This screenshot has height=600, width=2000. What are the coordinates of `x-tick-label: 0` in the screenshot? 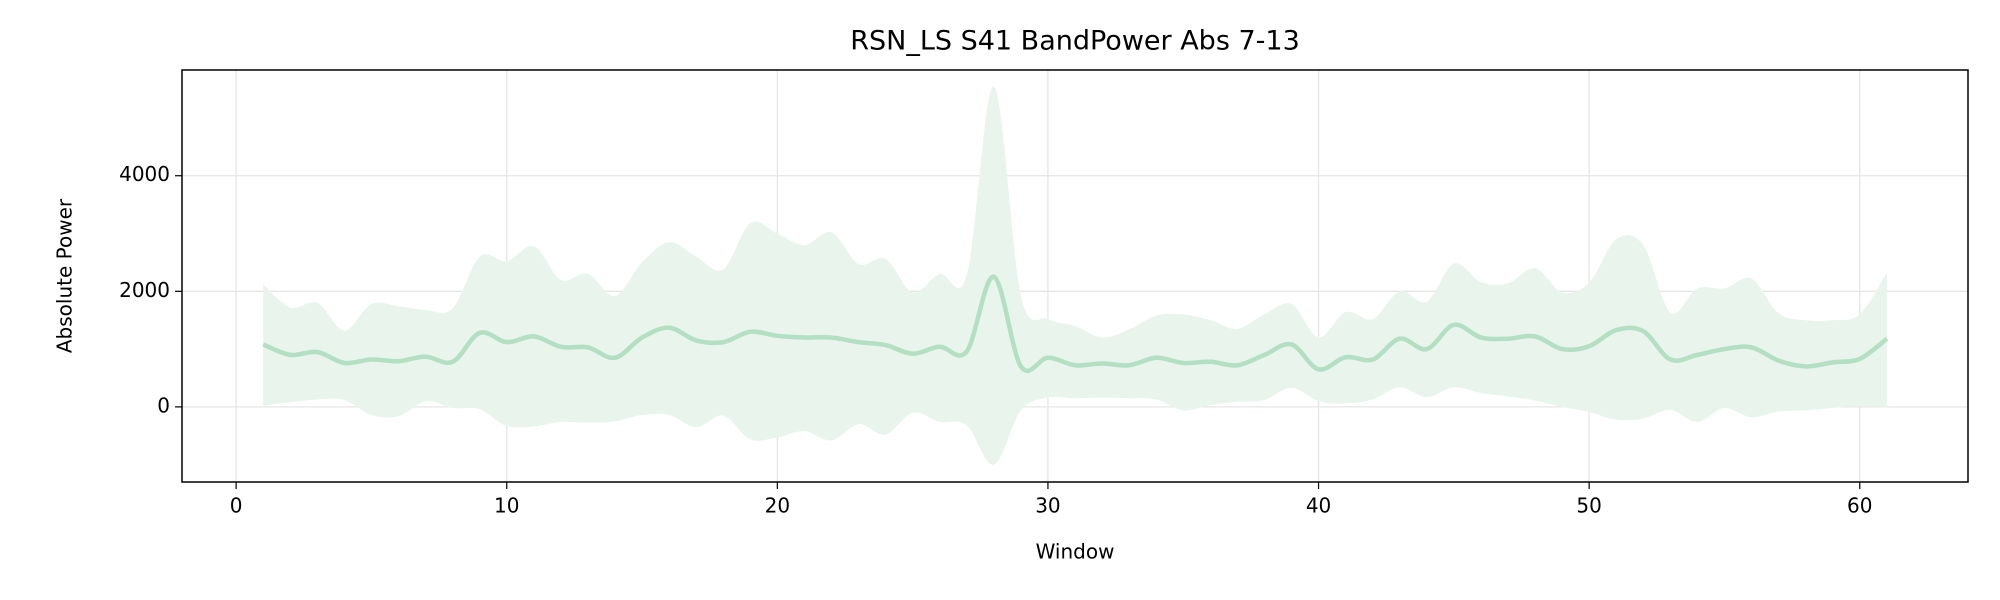 It's located at (236, 506).